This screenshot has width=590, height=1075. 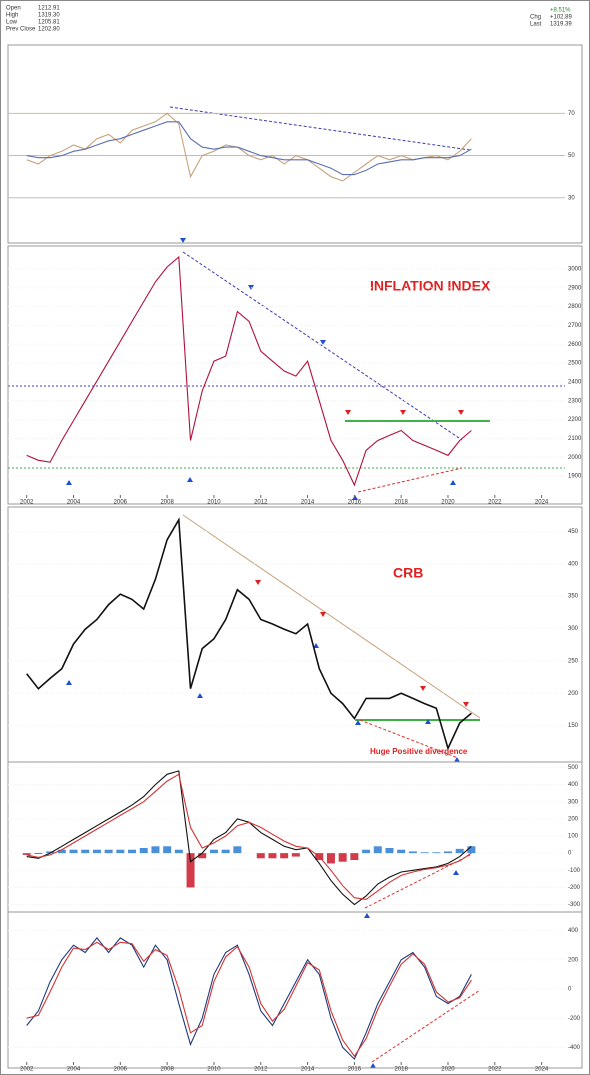 I want to click on last-label: Last, so click(x=536, y=25).